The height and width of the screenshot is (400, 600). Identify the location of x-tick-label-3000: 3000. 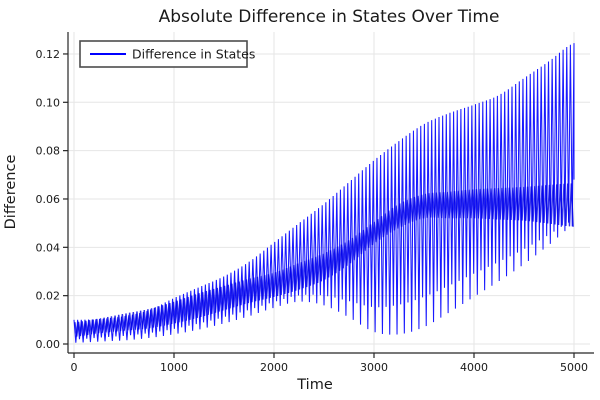
(374, 367).